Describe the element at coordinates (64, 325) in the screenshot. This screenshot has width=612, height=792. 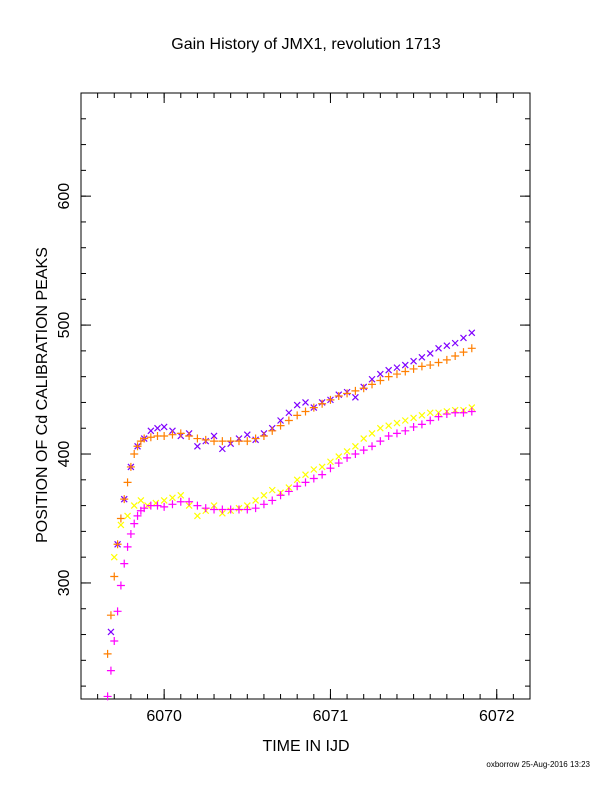
I see `y-tick-label: 500` at that location.